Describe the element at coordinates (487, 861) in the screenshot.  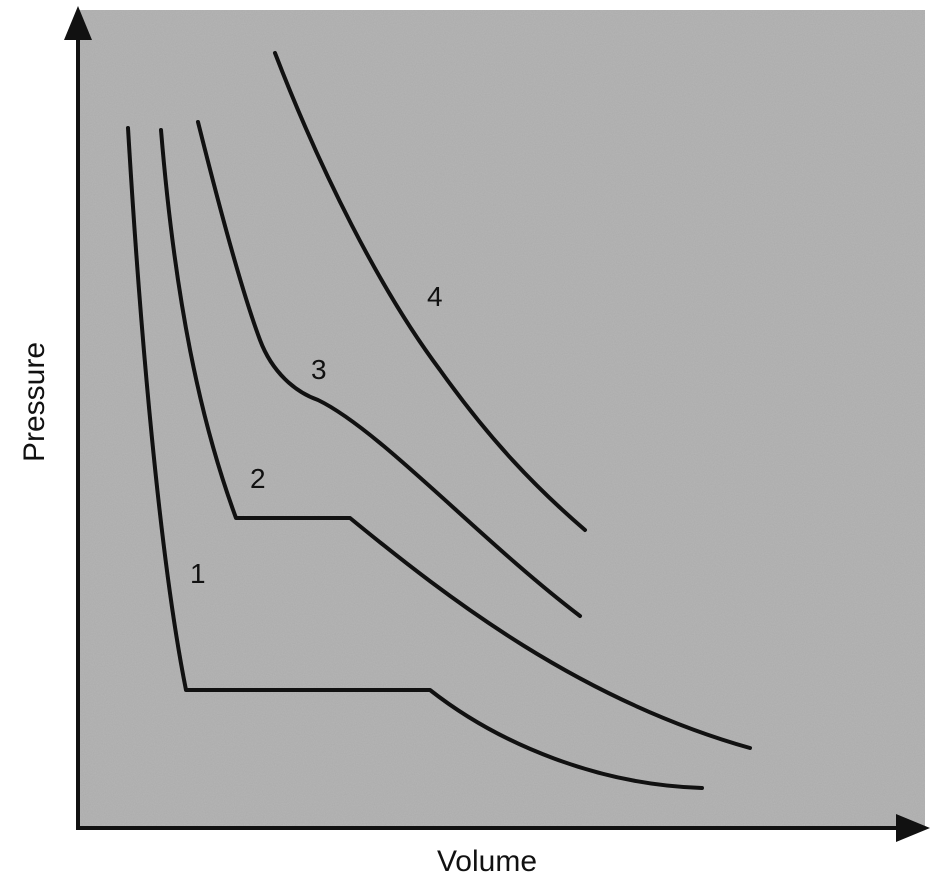
I see `x-axis-label: Volume` at that location.